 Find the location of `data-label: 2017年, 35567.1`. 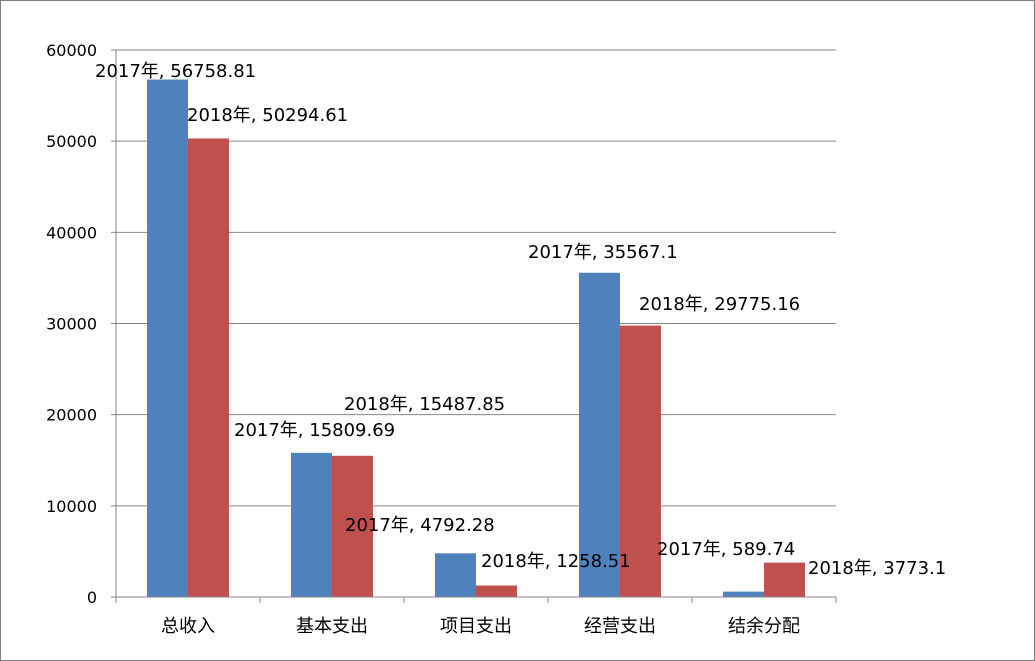

data-label: 2017年, 35567.1 is located at coordinates (603, 252).